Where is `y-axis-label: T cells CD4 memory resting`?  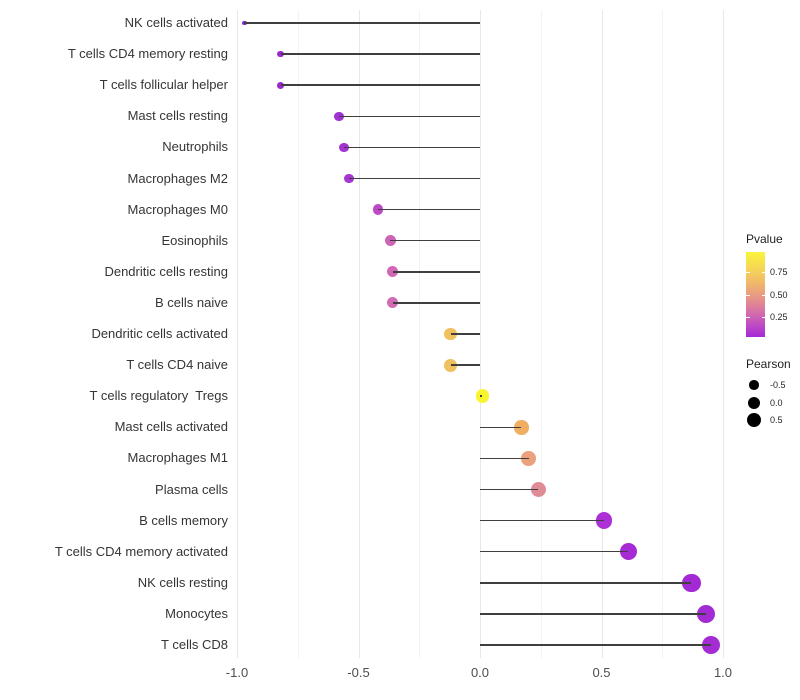
y-axis-label: T cells CD4 memory resting is located at coordinates (147, 54).